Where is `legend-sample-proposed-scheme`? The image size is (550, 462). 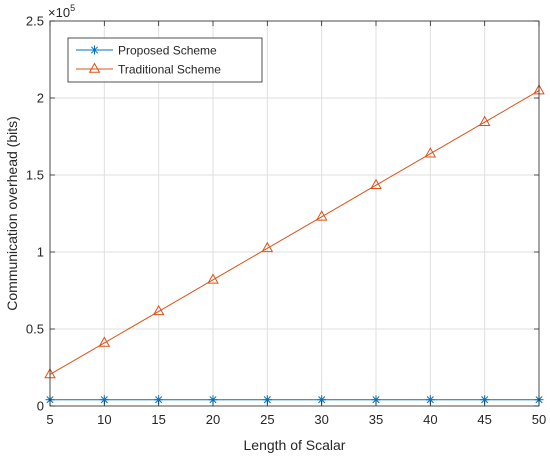
legend-sample-proposed-scheme is located at coordinates (94, 50).